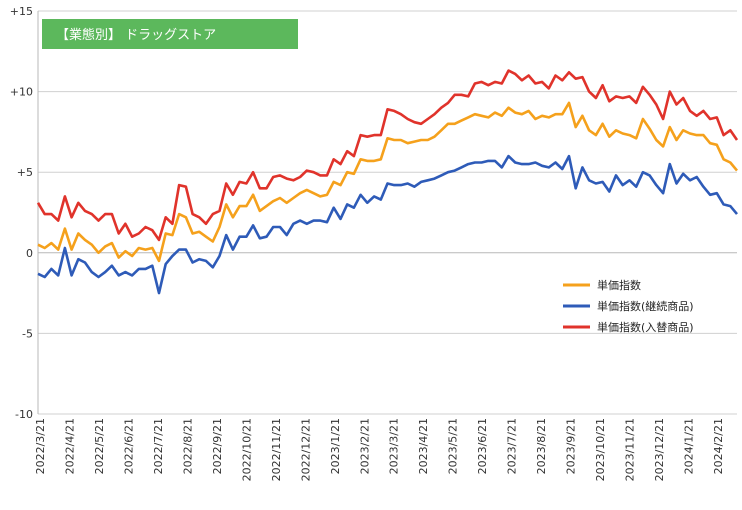 This screenshot has width=742, height=510. I want to click on x-tick-label: 2022/11/21, so click(276, 449).